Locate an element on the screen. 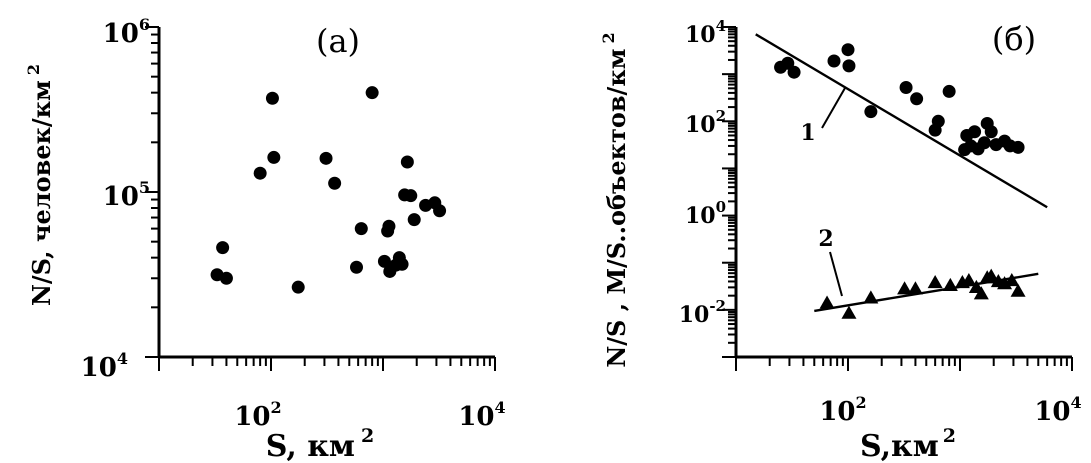 This screenshot has height=463, width=1091. panel-b-xtick-label-1e2: 102 is located at coordinates (842, 410).